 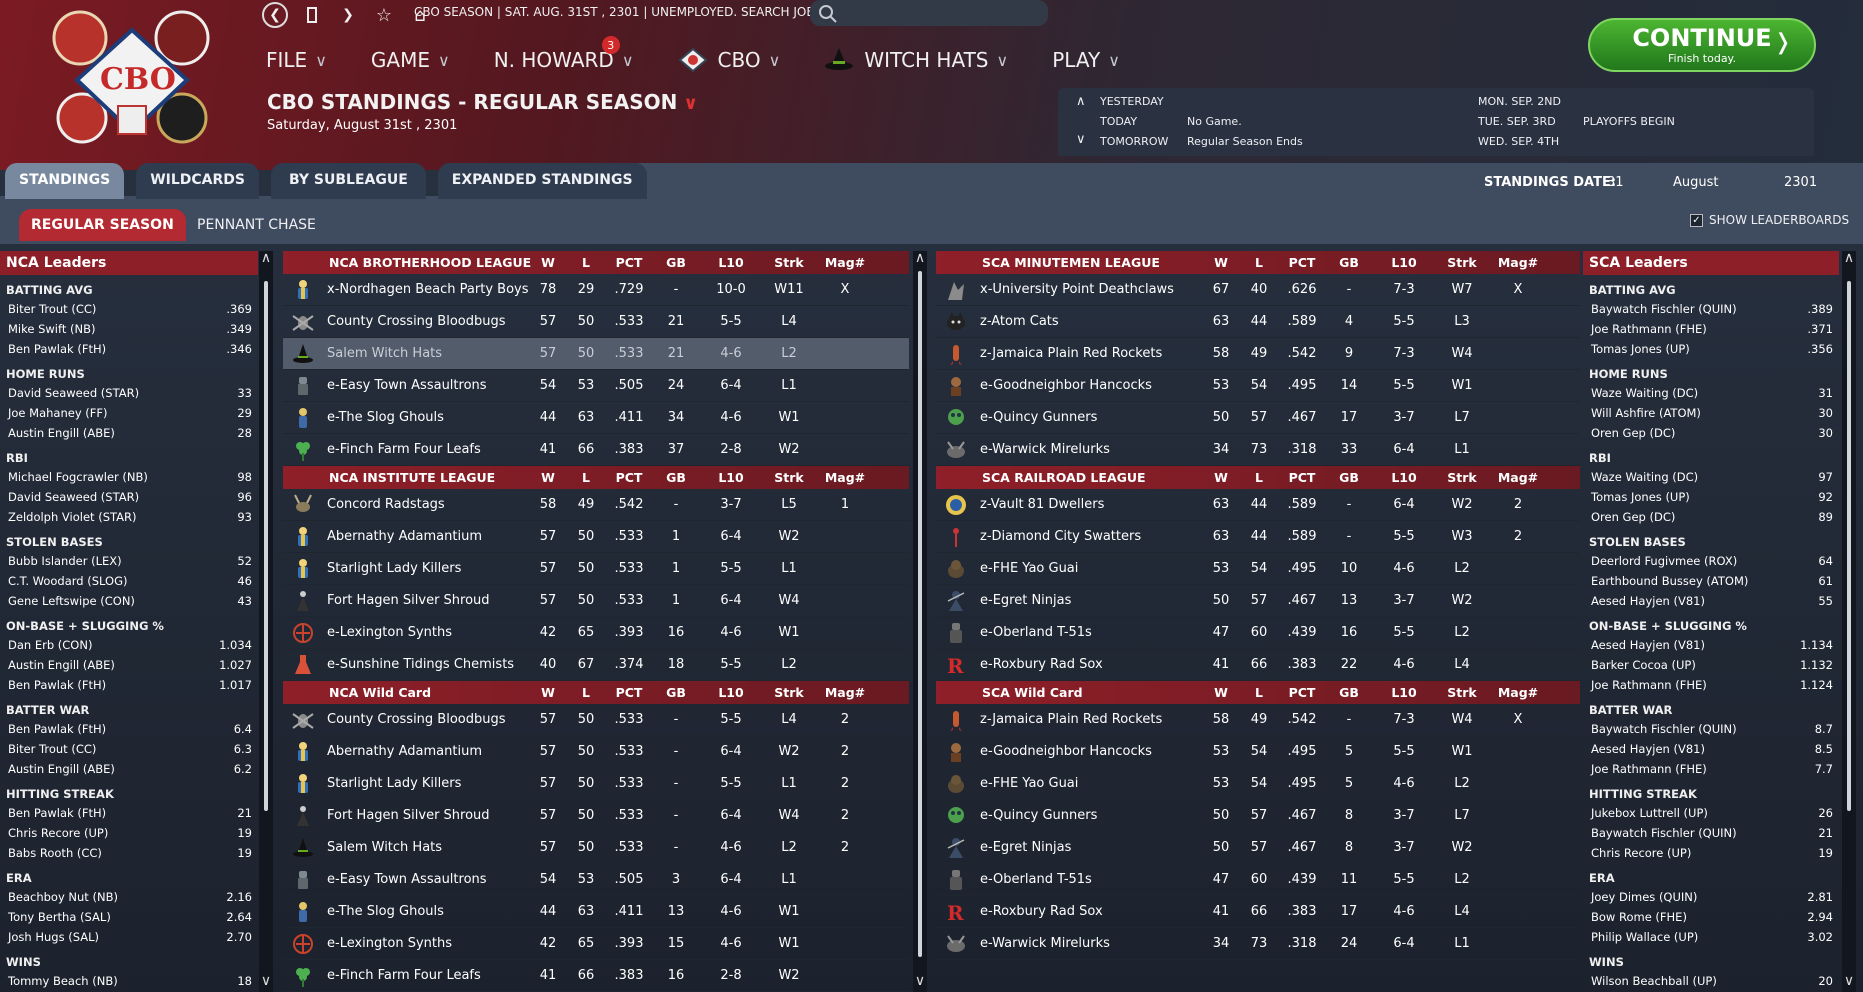 I want to click on team-row: e-Warwick Mirelurks 34 73 .318 24 6-4 L1, so click(x=1258, y=944).